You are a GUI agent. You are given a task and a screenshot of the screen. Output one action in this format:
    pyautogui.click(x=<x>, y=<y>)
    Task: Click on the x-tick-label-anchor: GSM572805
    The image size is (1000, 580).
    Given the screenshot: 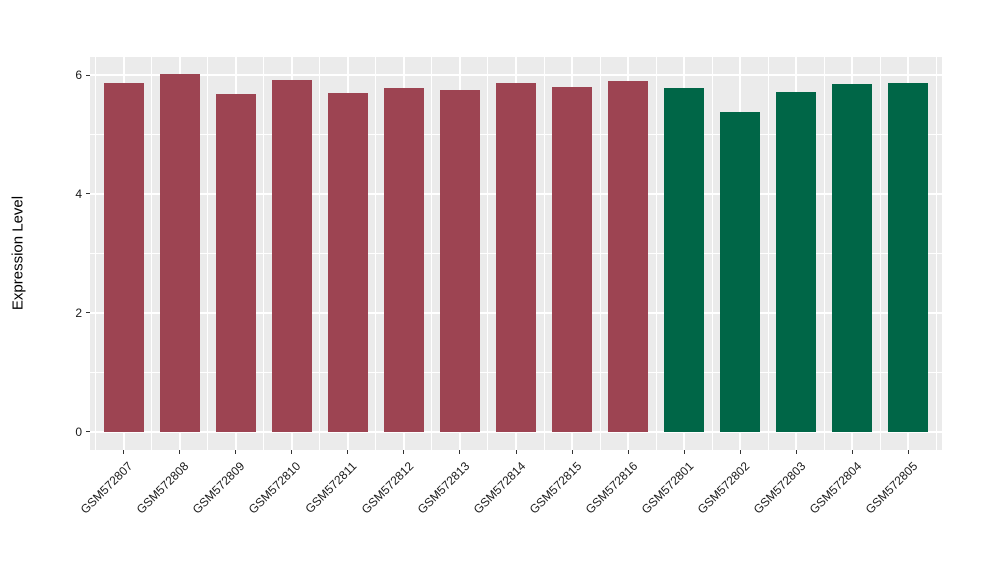 What is the action you would take?
    pyautogui.click(x=840, y=487)
    